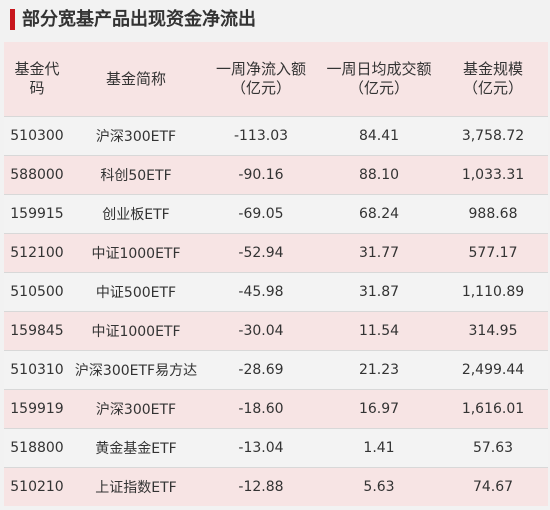 The height and width of the screenshot is (510, 550). What do you see at coordinates (136, 370) in the screenshot?
I see `cell-fund-name: 沪深300ETF易方达` at bounding box center [136, 370].